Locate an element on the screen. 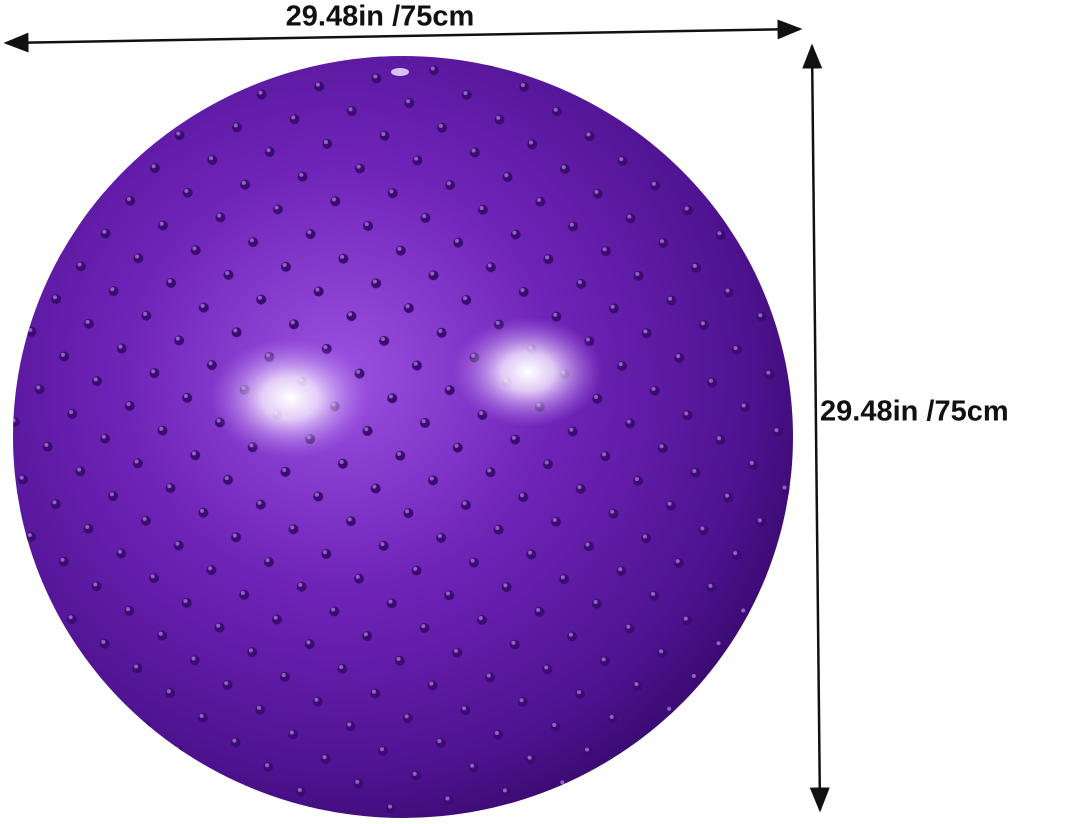 This screenshot has height=824, width=1070. width-arrow is located at coordinates (403, 36).